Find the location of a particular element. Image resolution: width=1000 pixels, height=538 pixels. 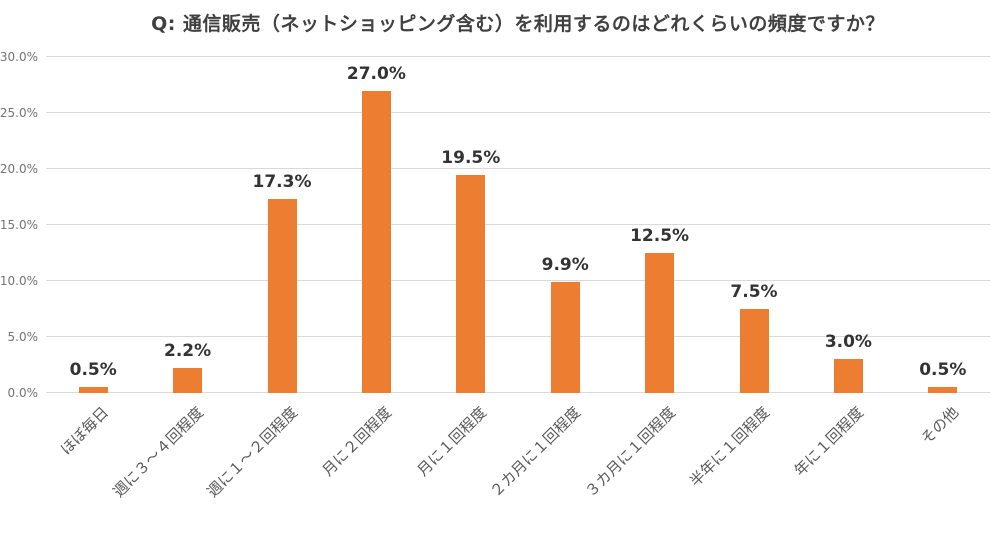

bar-data-label: 3.0% is located at coordinates (848, 342).